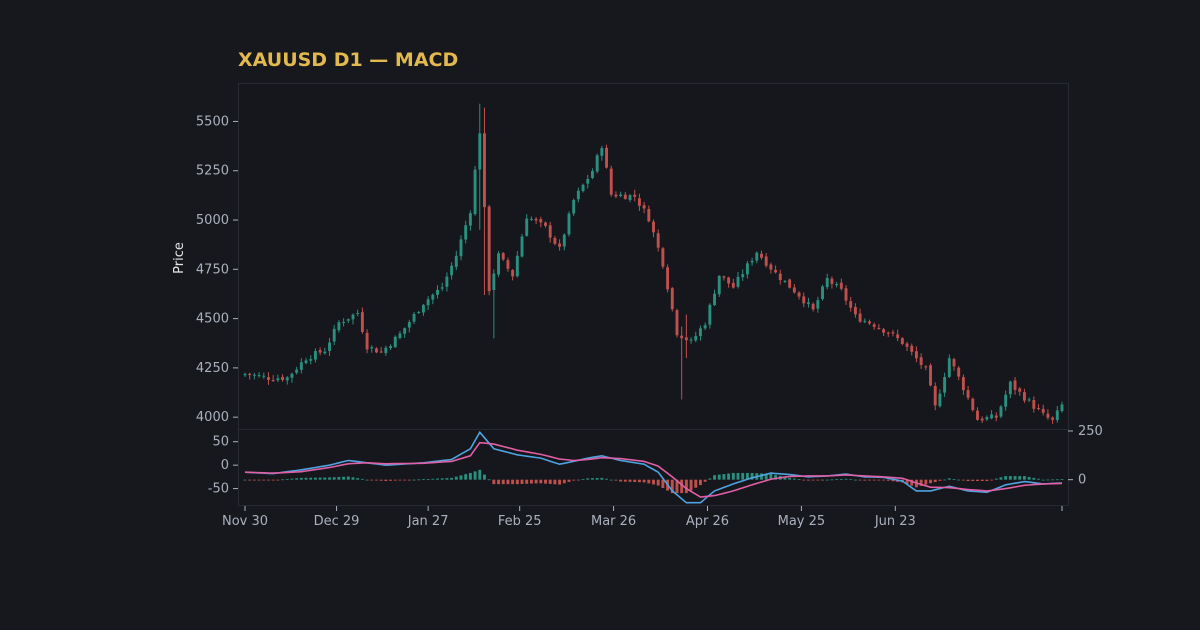  What do you see at coordinates (895, 521) in the screenshot?
I see `x-tick-label: Jun 23` at bounding box center [895, 521].